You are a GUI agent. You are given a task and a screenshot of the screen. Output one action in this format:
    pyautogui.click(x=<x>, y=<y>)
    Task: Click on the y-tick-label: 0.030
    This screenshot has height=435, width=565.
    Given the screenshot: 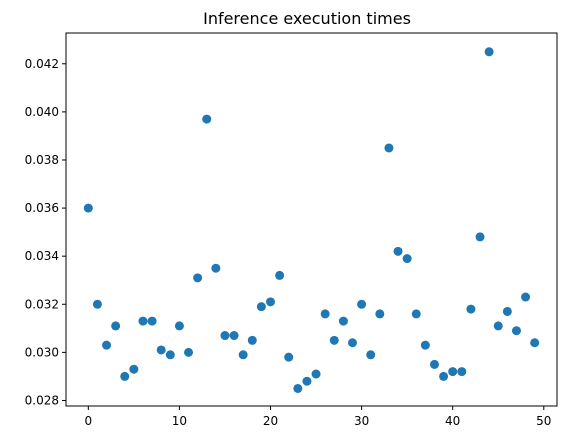 What is the action you would take?
    pyautogui.click(x=42, y=352)
    